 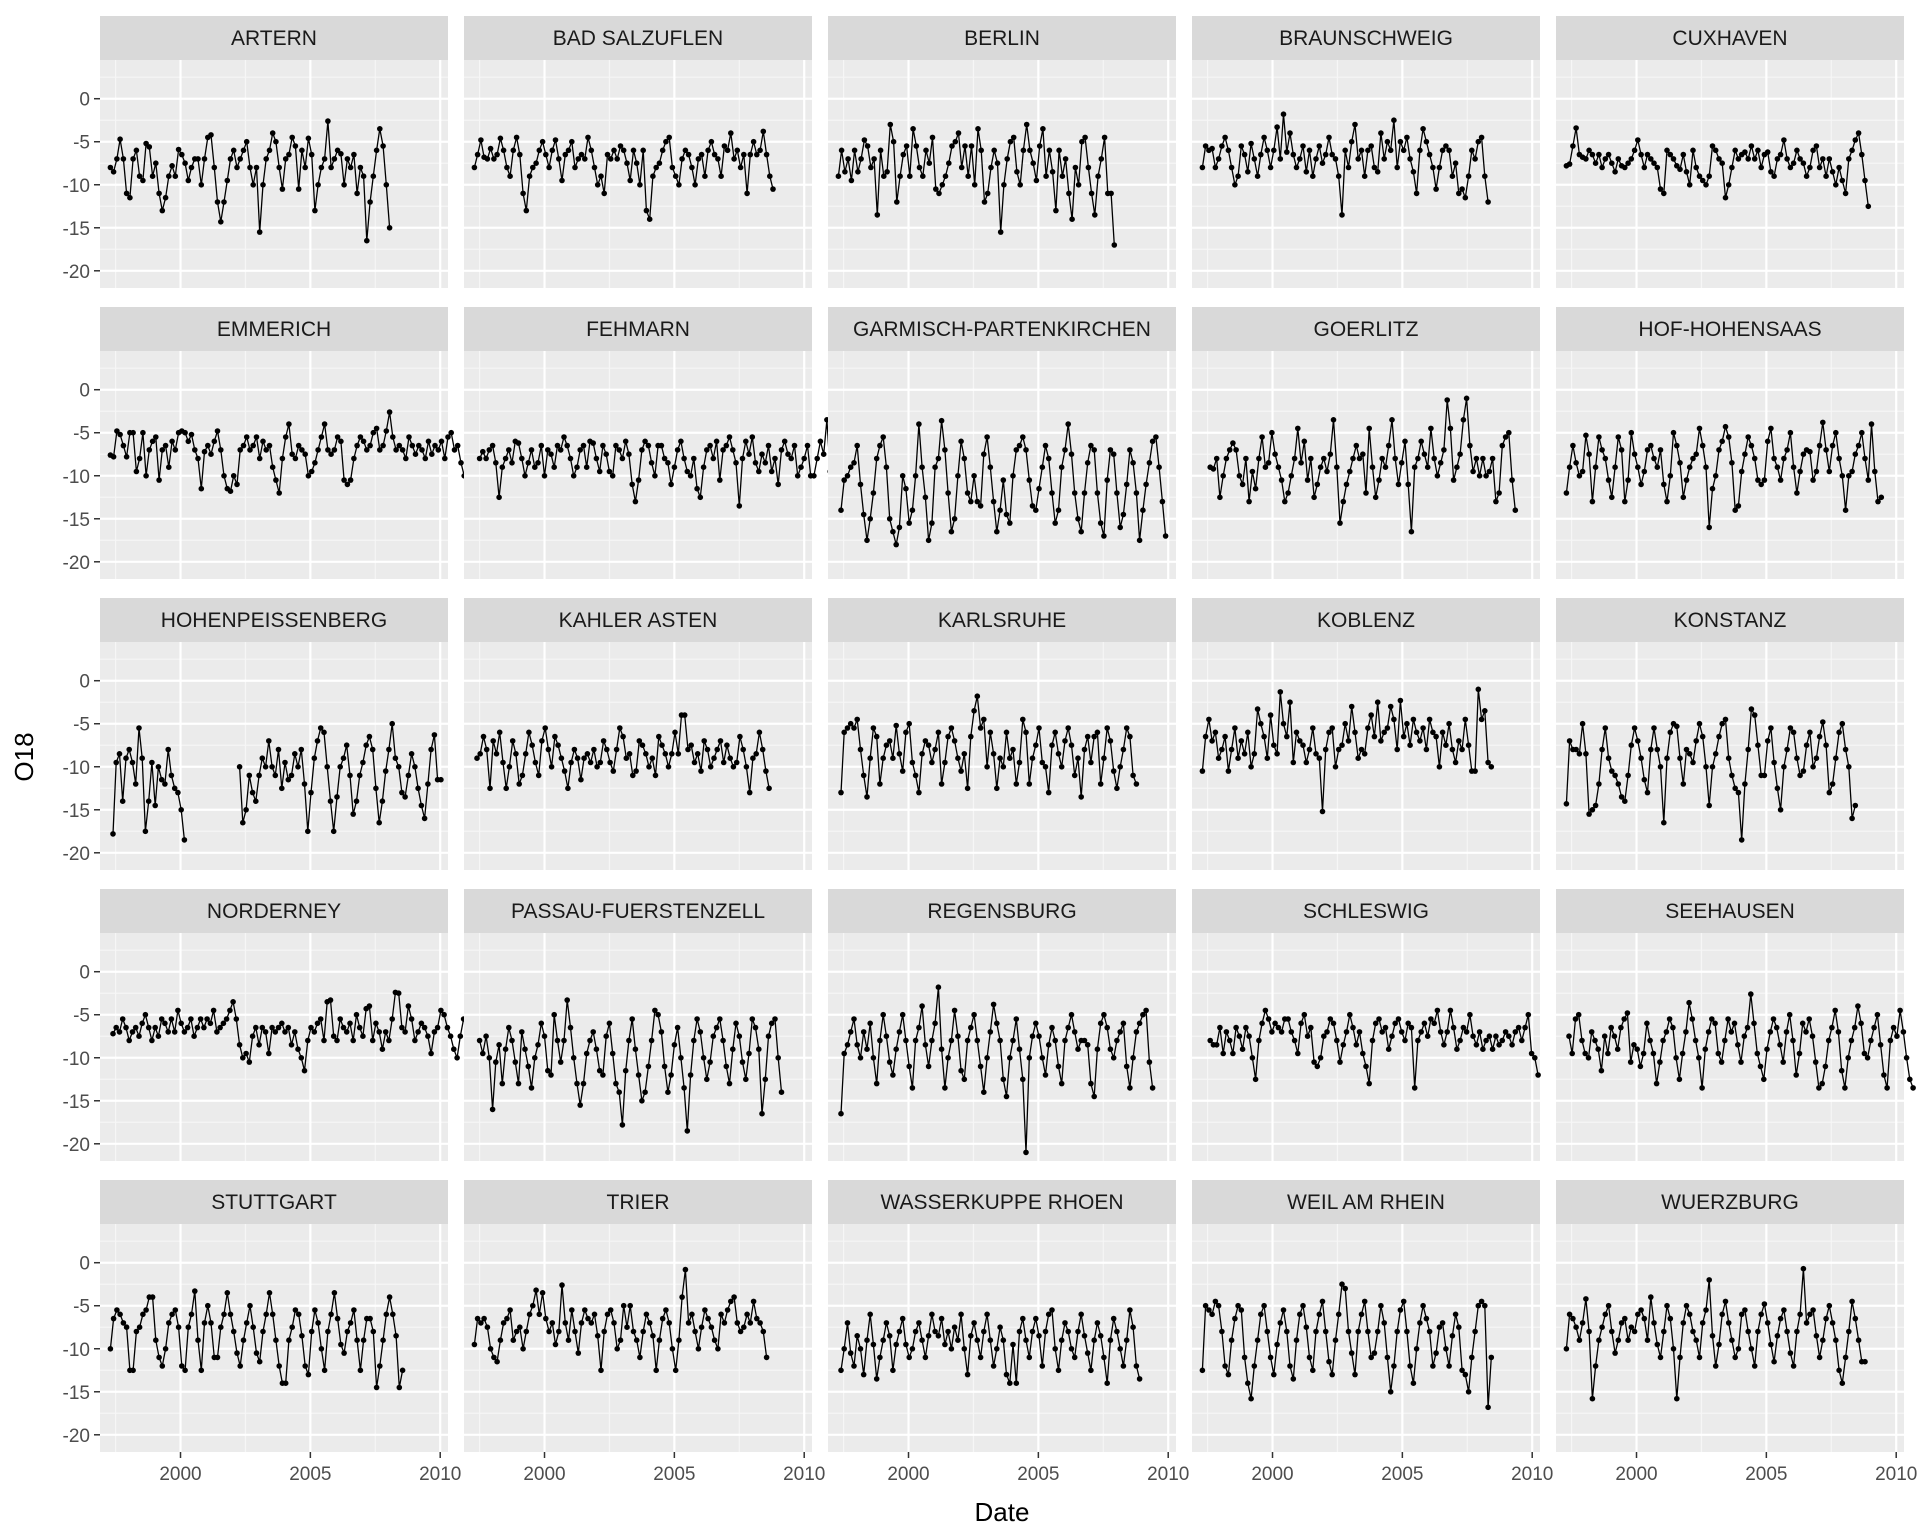 I want to click on facet-label: TRIER, so click(x=638, y=1202).